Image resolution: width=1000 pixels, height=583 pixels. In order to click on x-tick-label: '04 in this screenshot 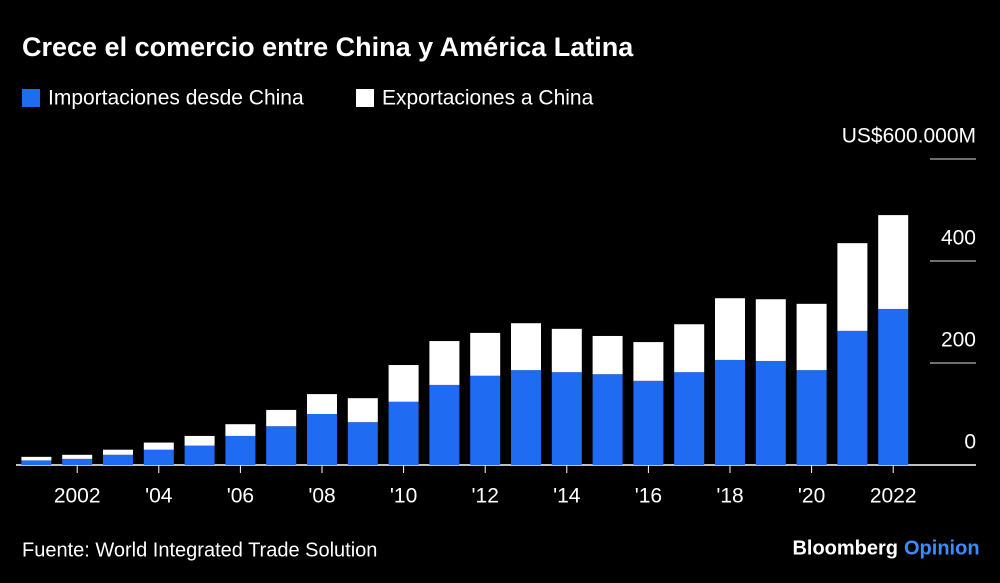, I will do `click(159, 496)`.